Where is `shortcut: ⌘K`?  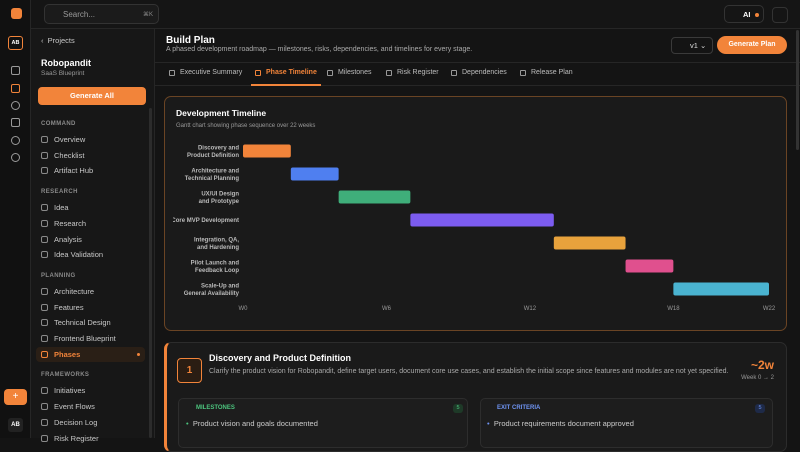
shortcut: ⌘K is located at coordinates (147, 15).